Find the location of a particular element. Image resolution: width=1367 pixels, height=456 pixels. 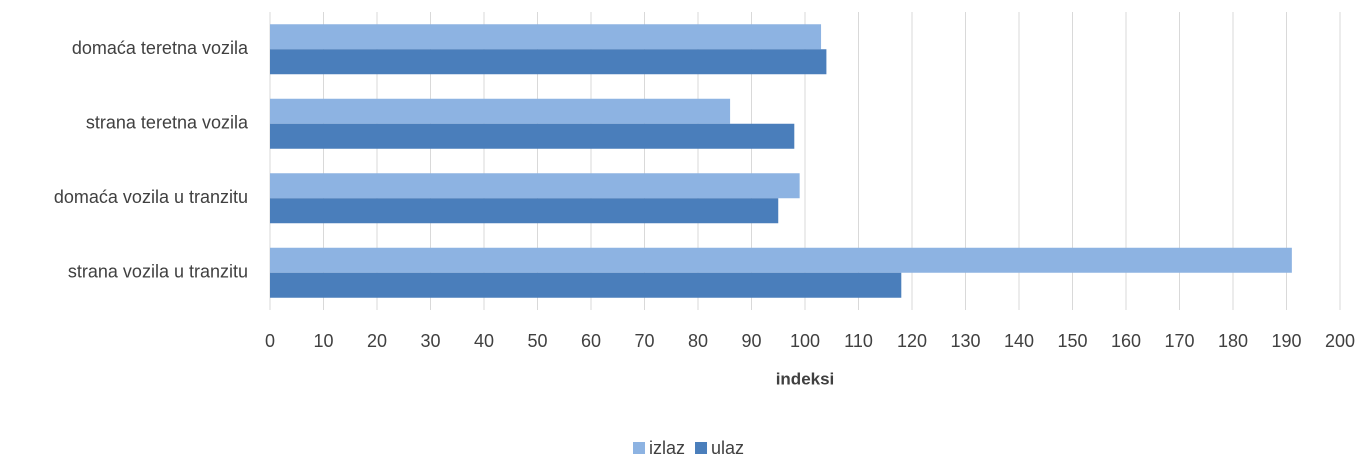

x-tick-label: 0 is located at coordinates (270, 341).